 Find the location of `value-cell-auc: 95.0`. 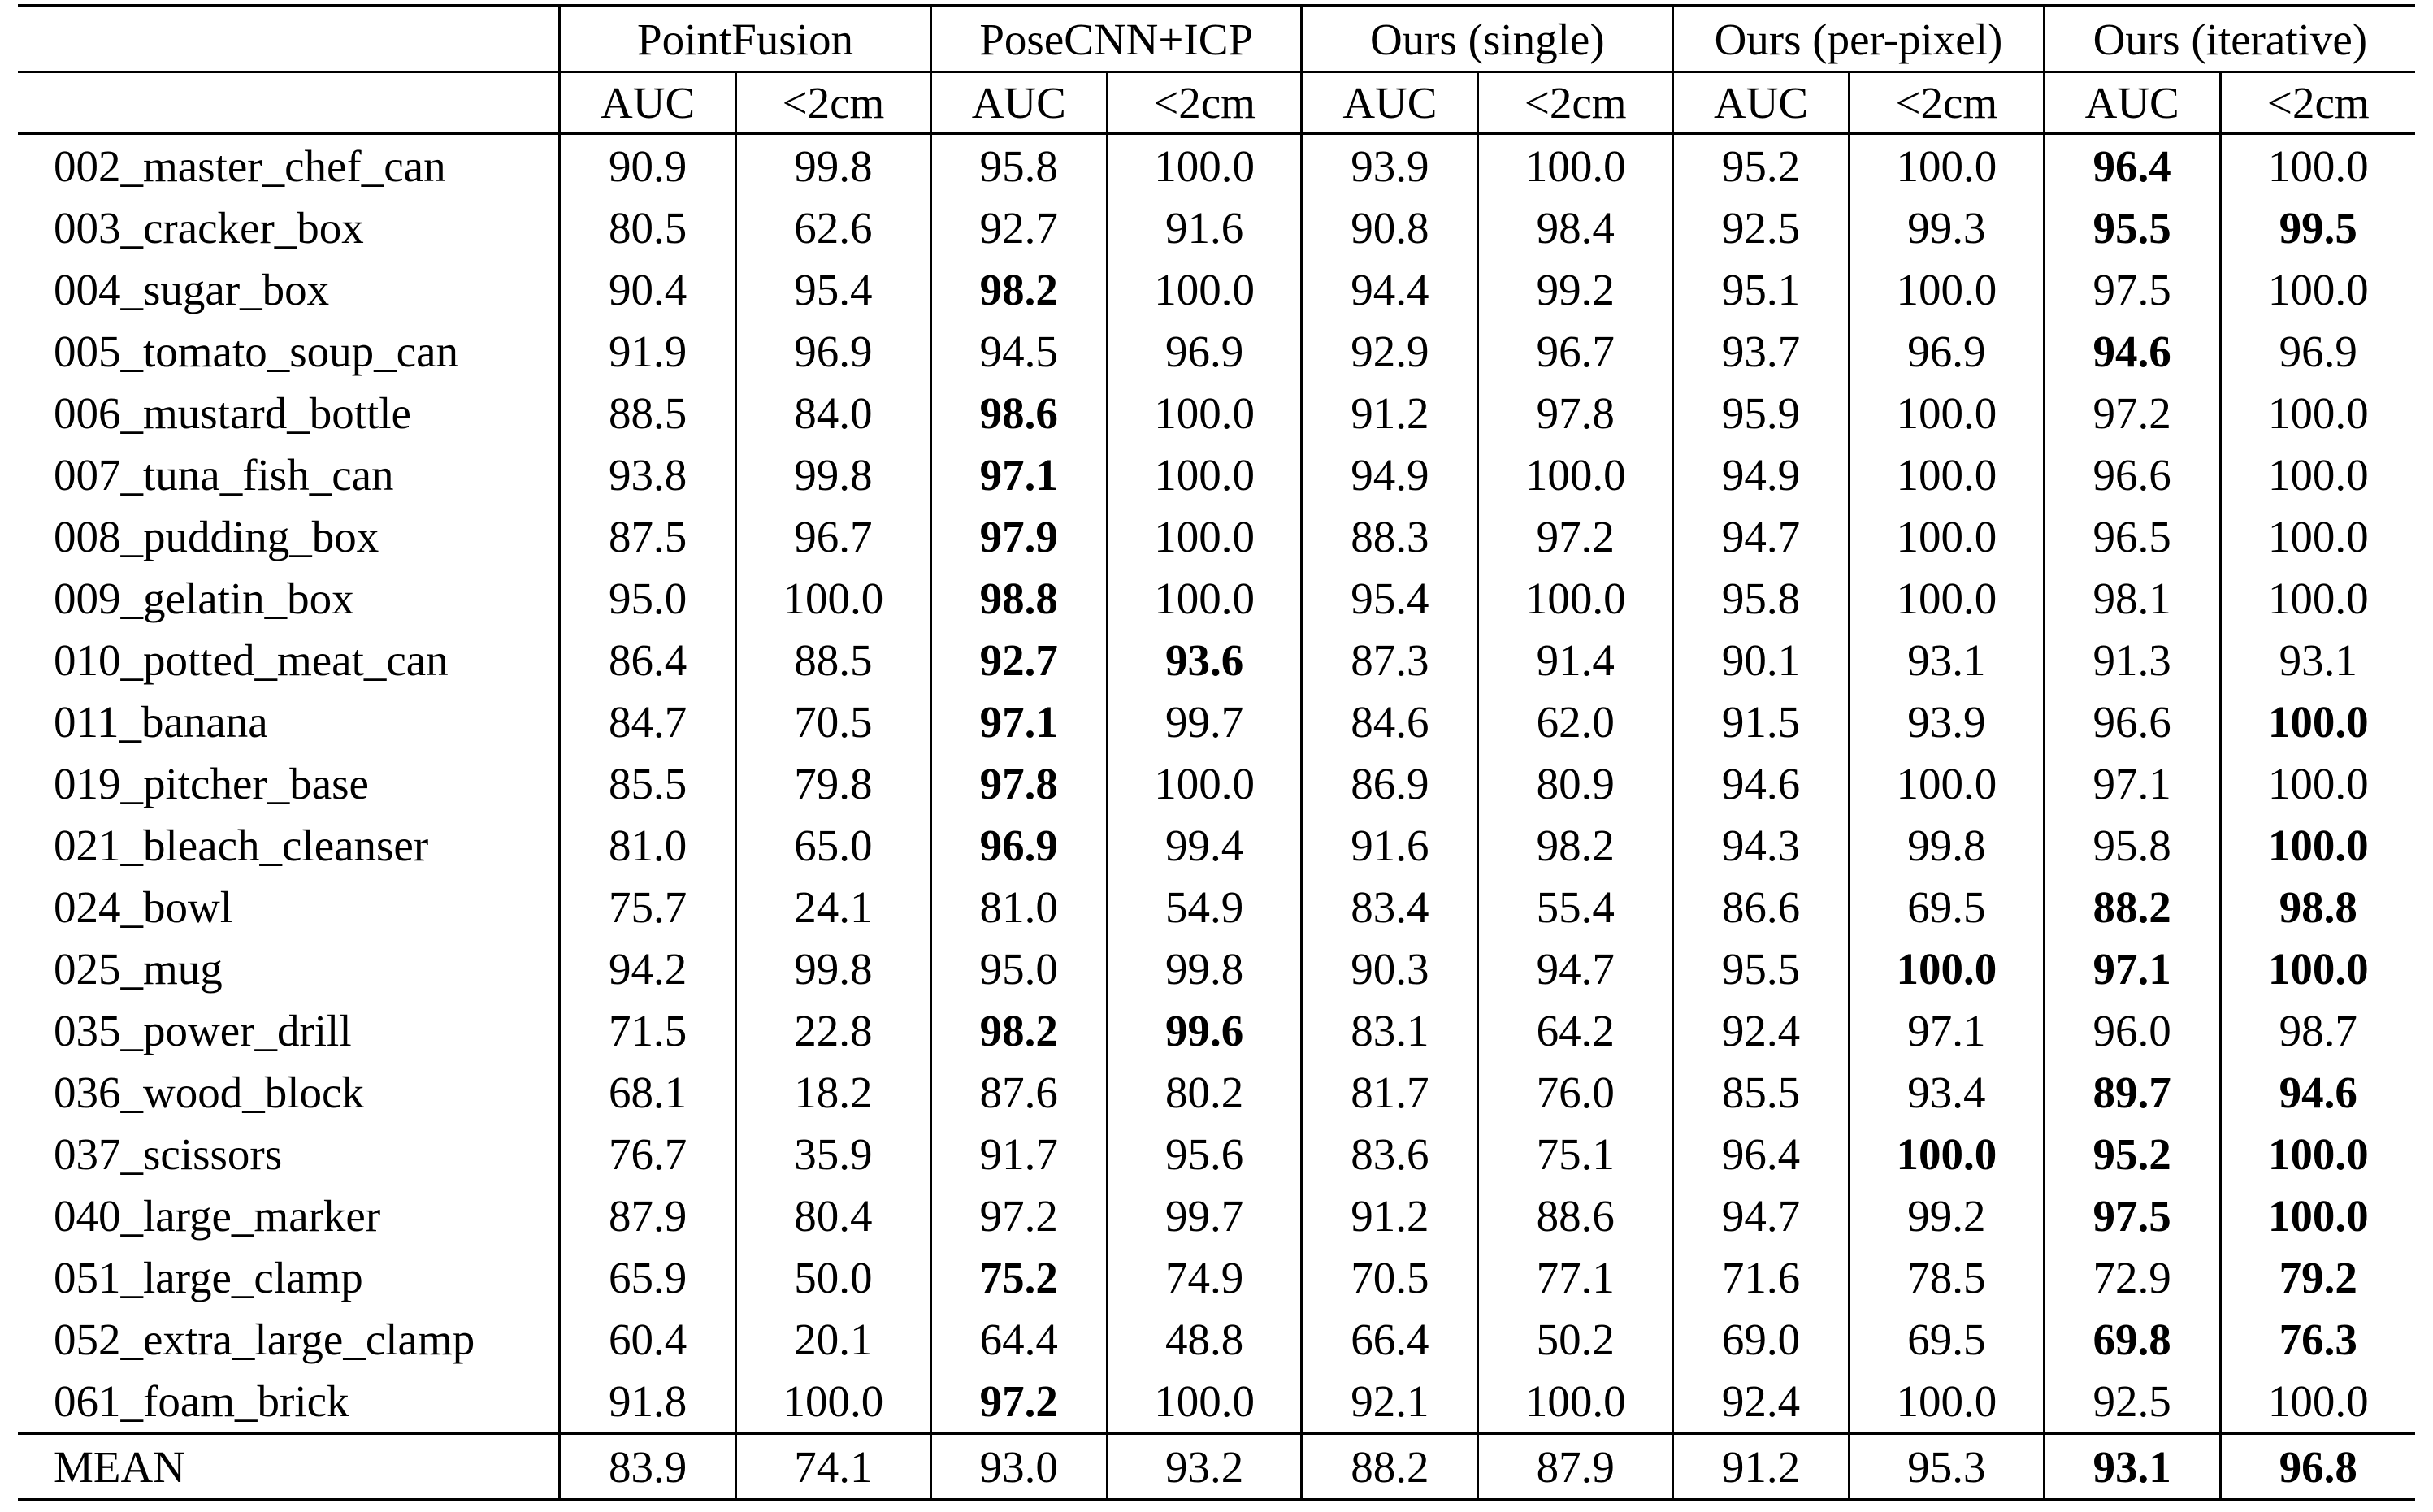

value-cell-auc: 95.0 is located at coordinates (647, 598).